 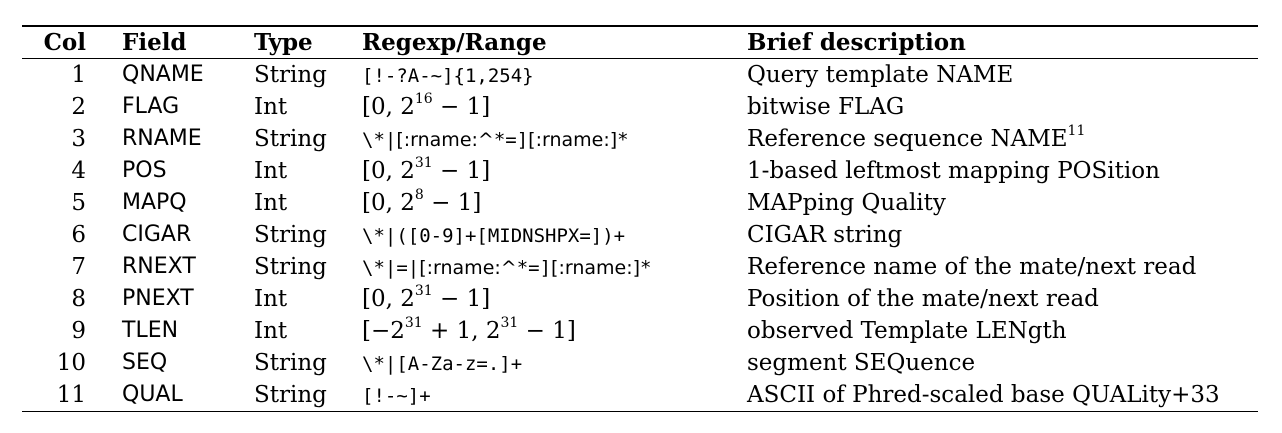 What do you see at coordinates (916, 139) in the screenshot?
I see `cell-description: Reference sequence NAME11` at bounding box center [916, 139].